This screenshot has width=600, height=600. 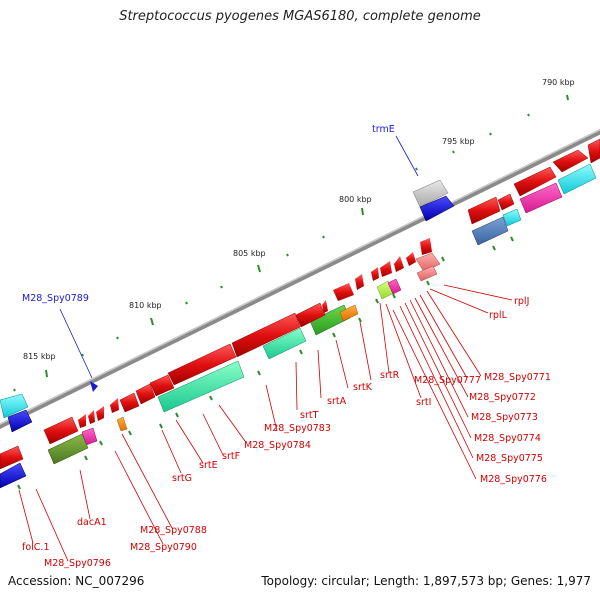 I want to click on tick-label-805: 805 kbp, so click(x=249, y=253).